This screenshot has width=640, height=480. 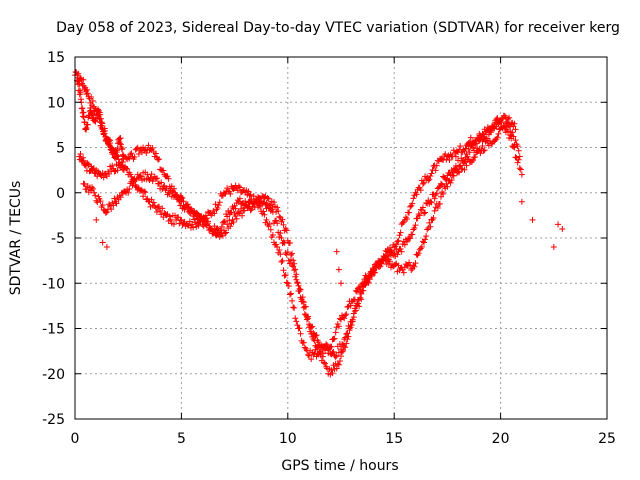 I want to click on y-tick-label: -20, so click(x=53, y=375).